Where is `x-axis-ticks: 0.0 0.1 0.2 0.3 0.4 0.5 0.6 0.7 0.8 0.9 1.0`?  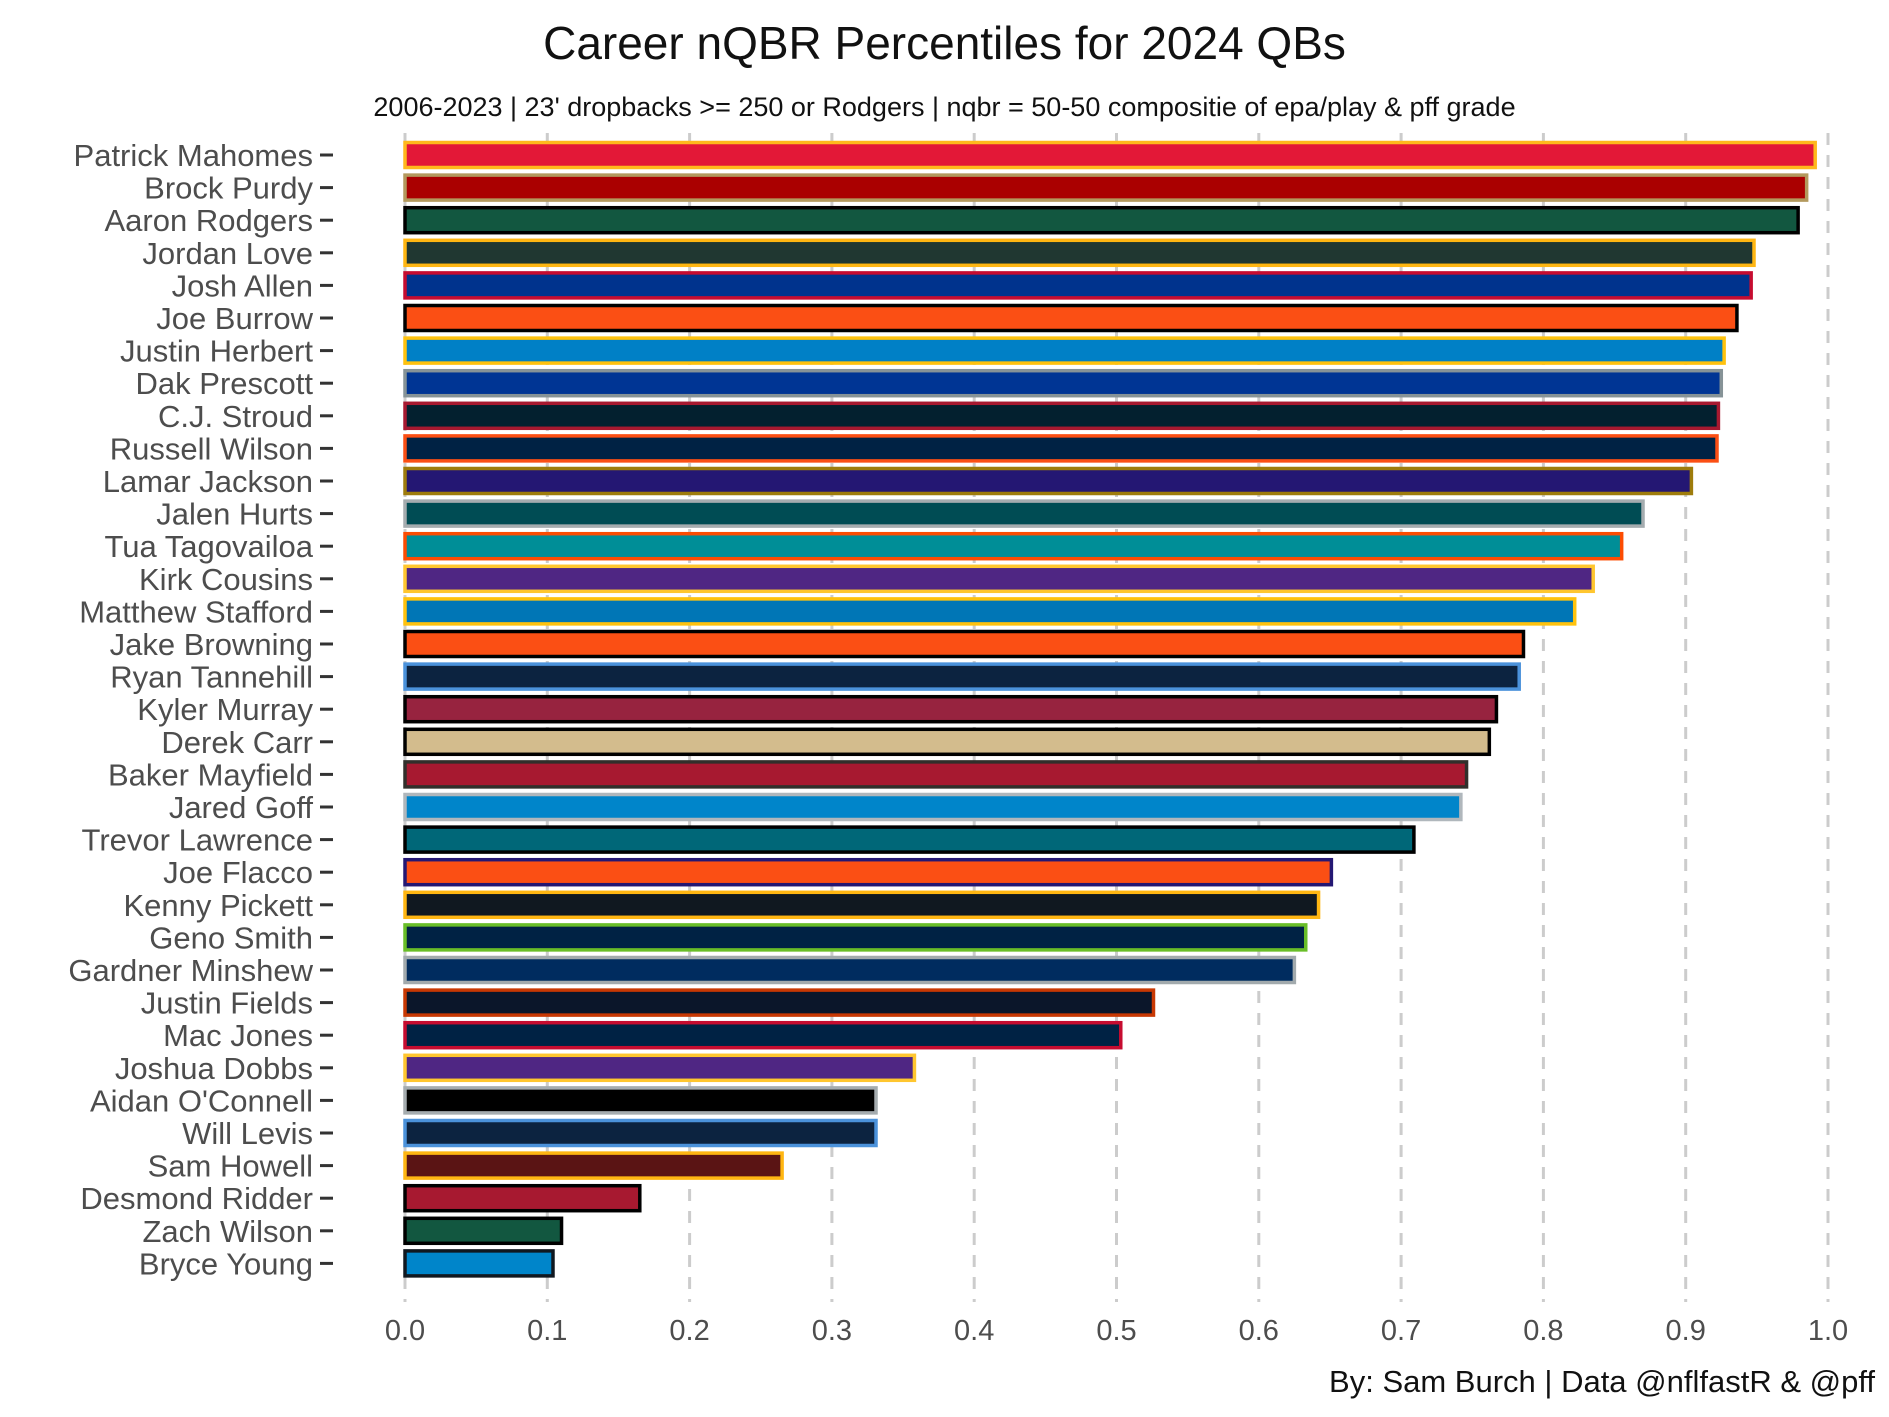
x-axis-ticks: 0.0 0.1 0.2 0.3 0.4 0.5 0.6 0.7 0.8 0.9 1.0 is located at coordinates (1116, 1331).